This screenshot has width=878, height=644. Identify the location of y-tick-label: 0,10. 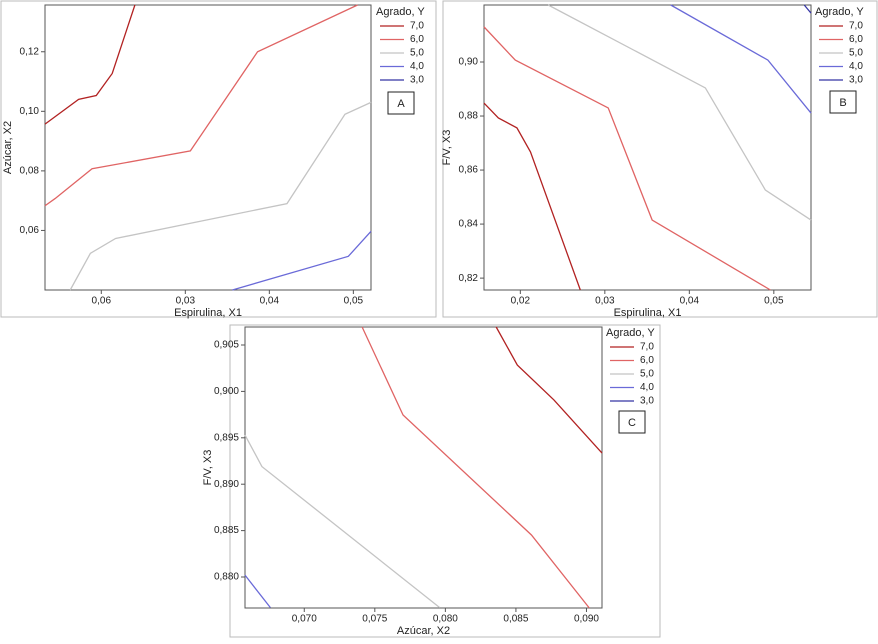
(30, 111).